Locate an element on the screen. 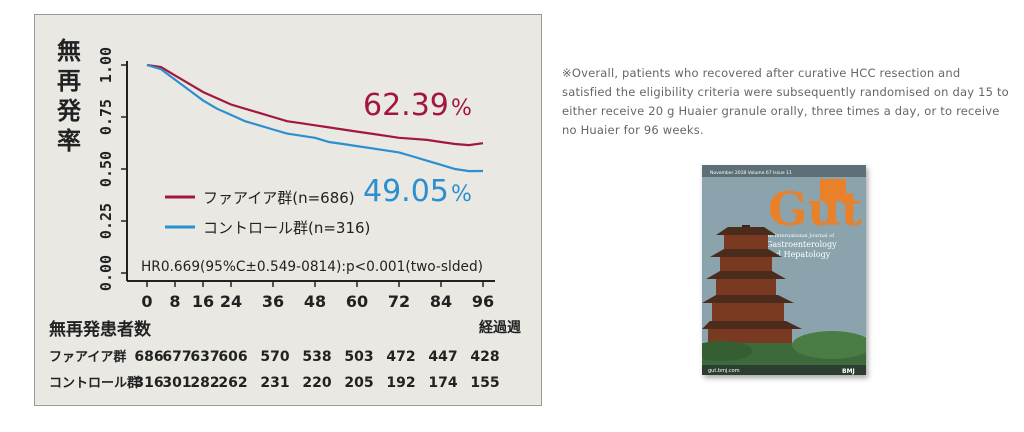 The width and height of the screenshot is (1024, 432). risk-cell: 282 is located at coordinates (204, 383).